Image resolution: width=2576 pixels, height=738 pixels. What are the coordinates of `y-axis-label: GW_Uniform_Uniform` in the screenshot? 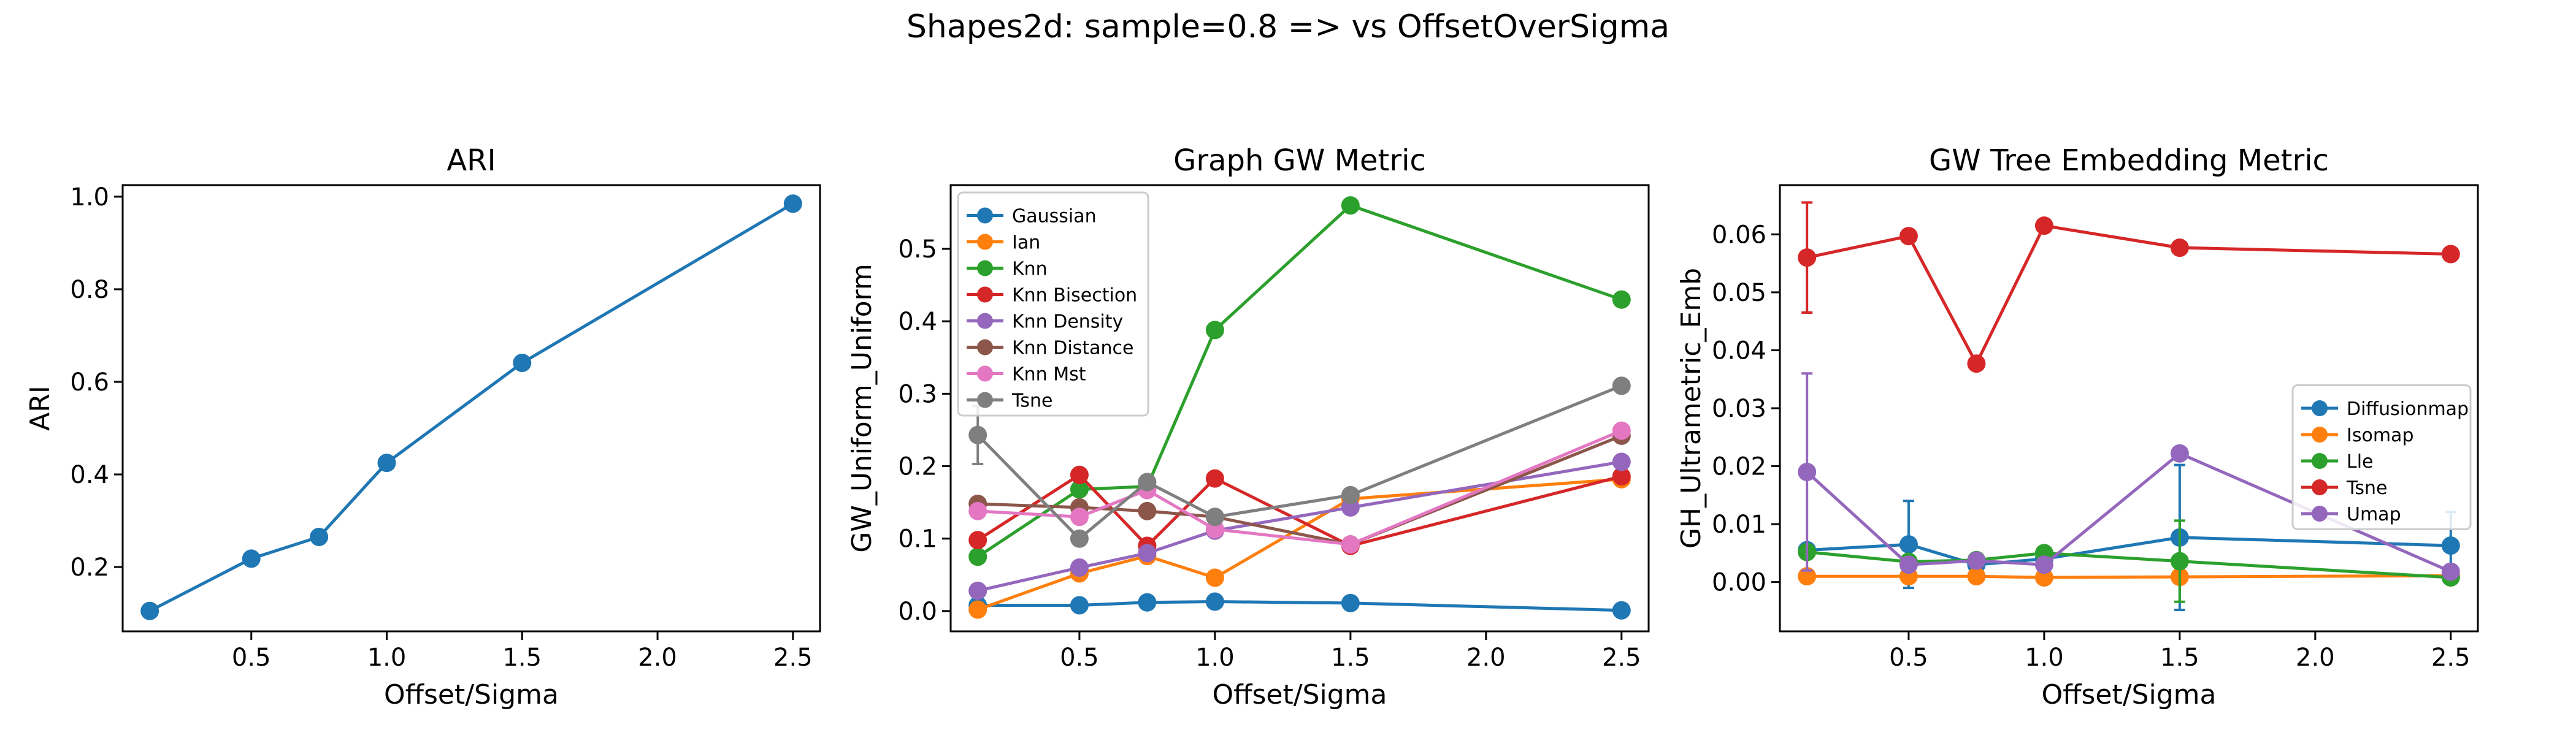 It's located at (862, 408).